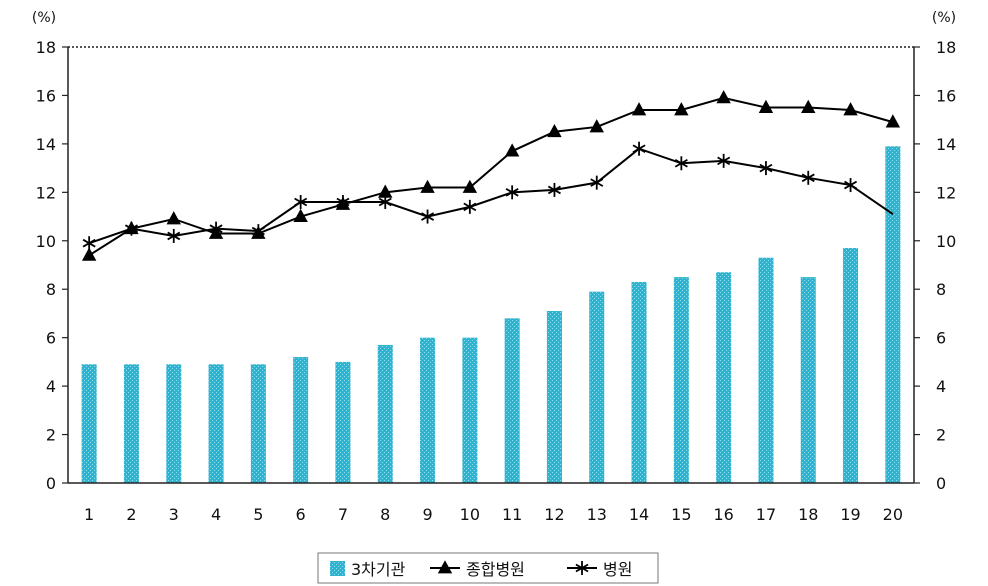 The height and width of the screenshot is (586, 988). Describe the element at coordinates (941, 338) in the screenshot. I see `right-y-tick-label: 6` at that location.